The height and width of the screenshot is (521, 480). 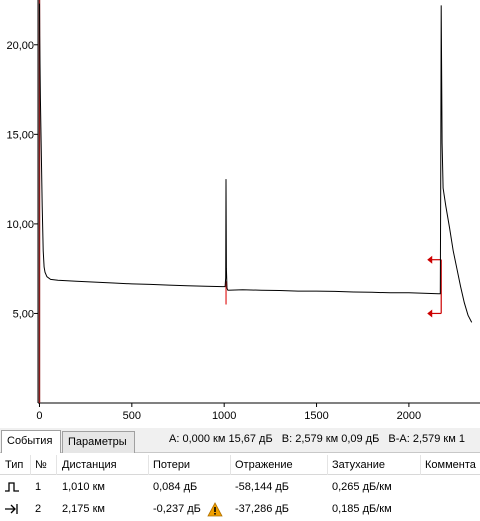 What do you see at coordinates (224, 416) in the screenshot?
I see `x-tick-label: 1000` at bounding box center [224, 416].